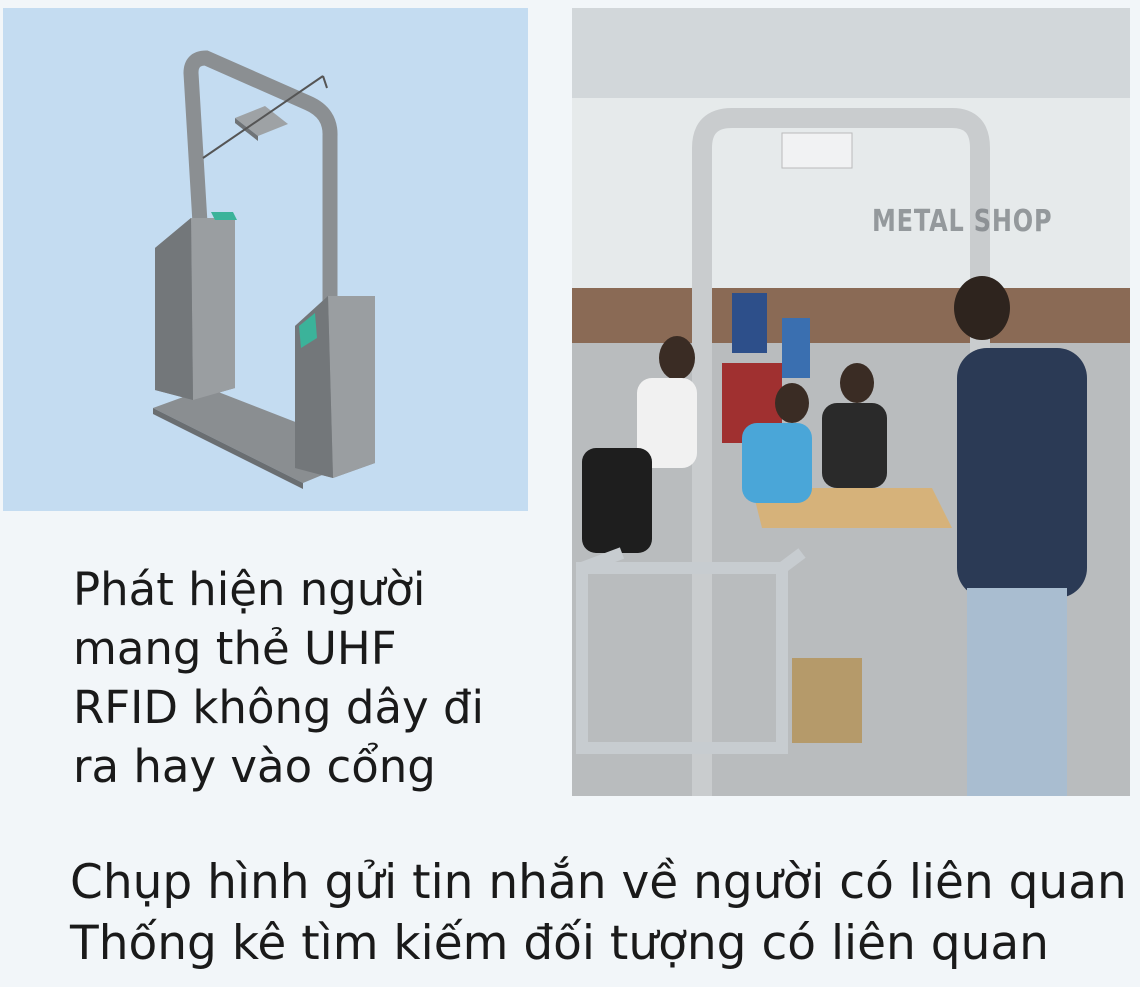 The width and height of the screenshot is (1140, 987). I want to click on gate-right-accent, so click(308, 330).